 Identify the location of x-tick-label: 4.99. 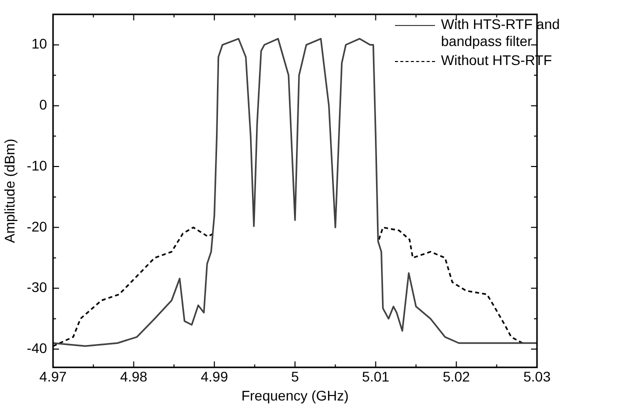
(214, 376).